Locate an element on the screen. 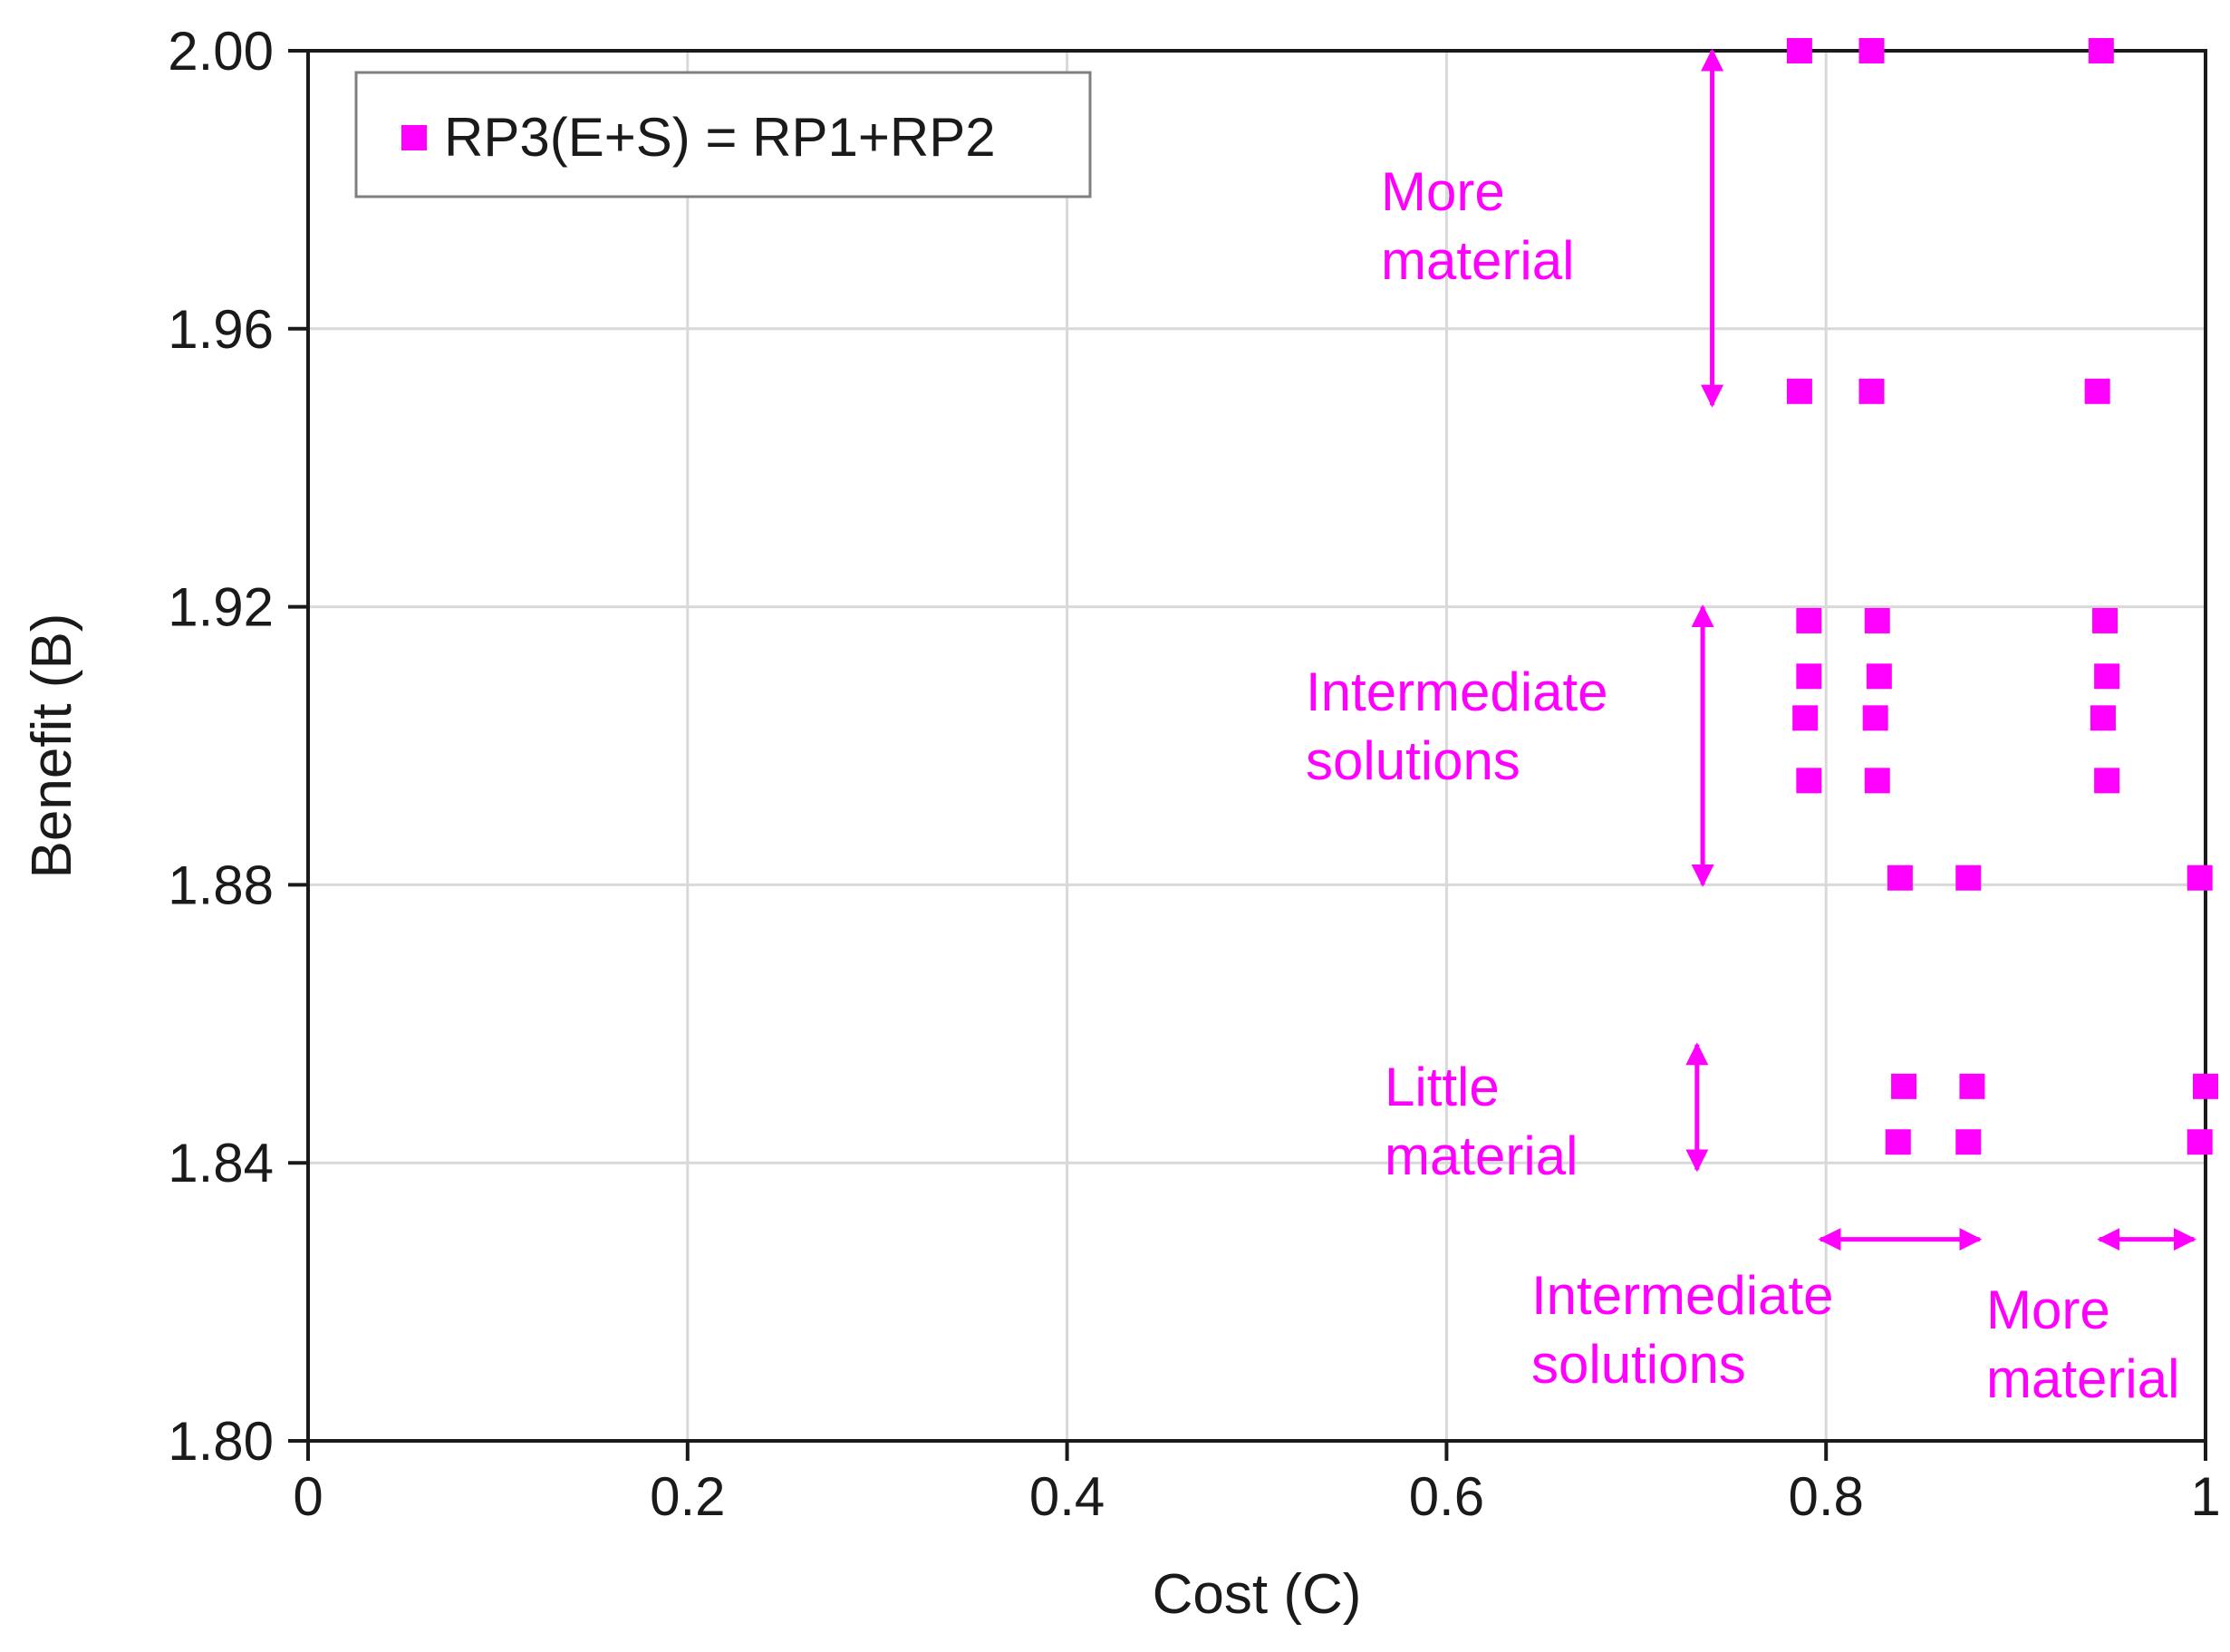 The width and height of the screenshot is (2230, 1652). legend-box is located at coordinates (723, 134).